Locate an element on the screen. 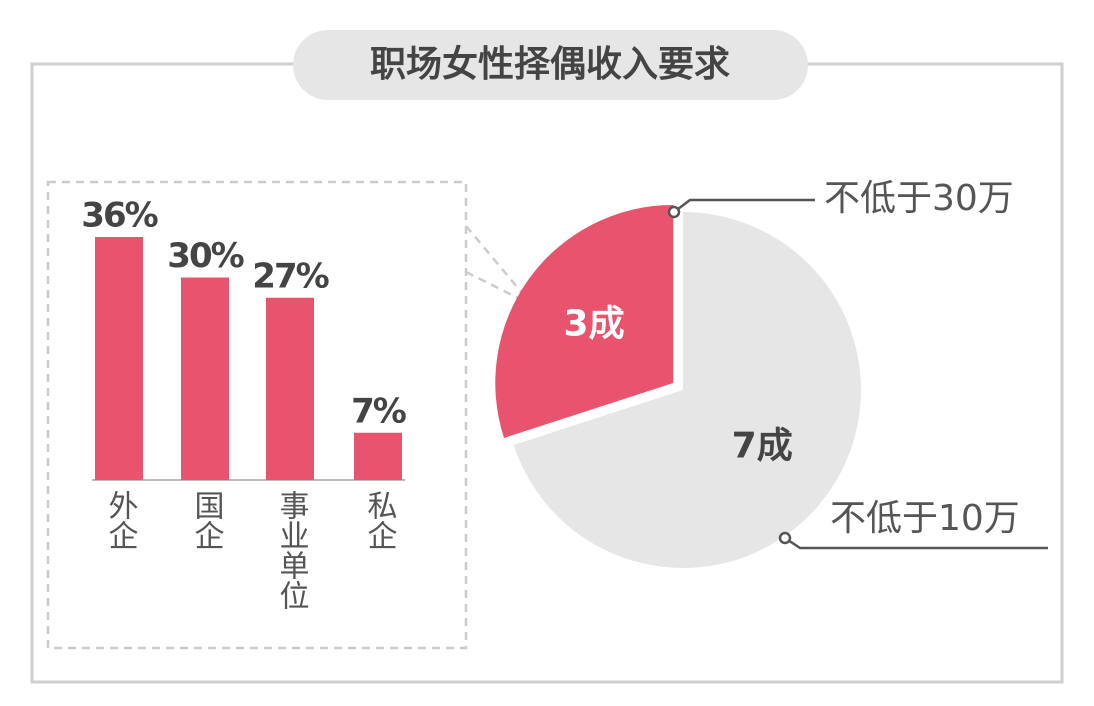 The width and height of the screenshot is (1094, 706). category-label: 国企 is located at coordinates (207, 520).